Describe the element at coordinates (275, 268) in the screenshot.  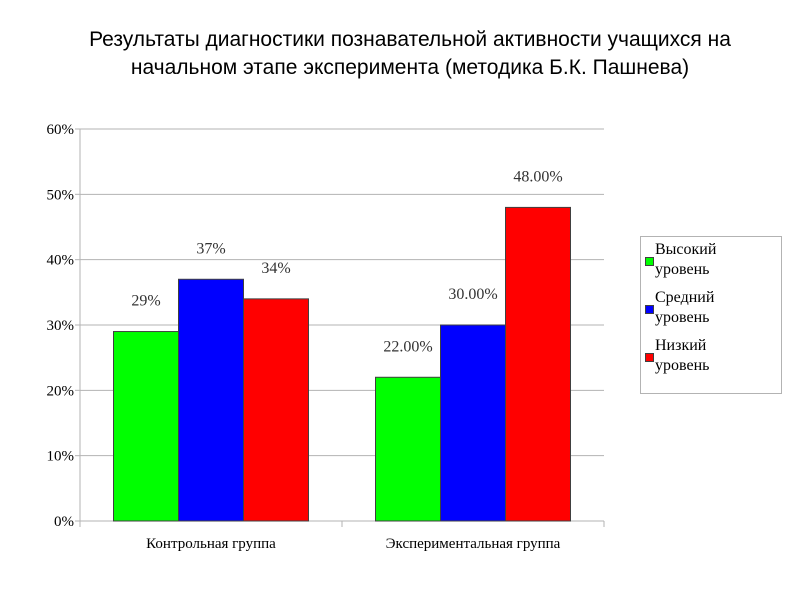
I see `data-label: 34%` at that location.